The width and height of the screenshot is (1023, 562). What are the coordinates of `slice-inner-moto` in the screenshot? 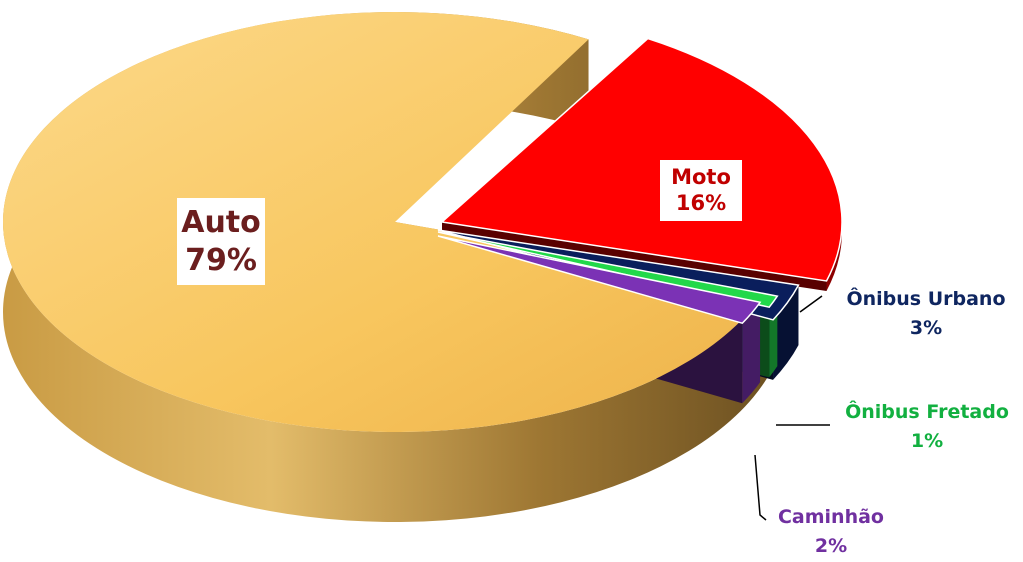 It's located at (634, 256).